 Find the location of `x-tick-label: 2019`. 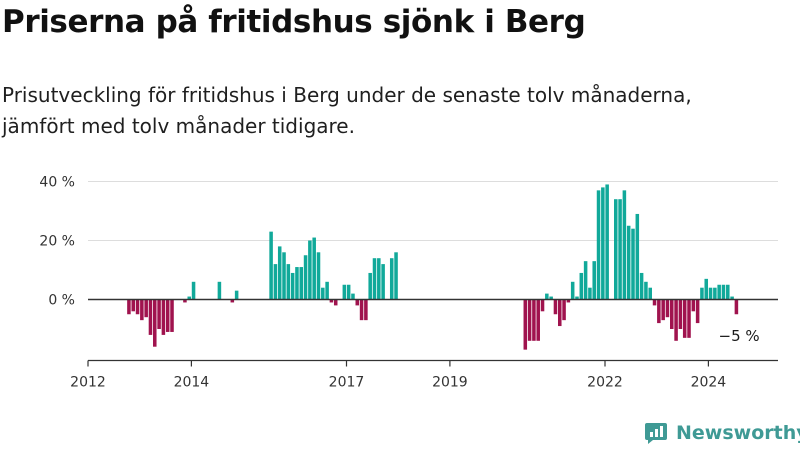

x-tick-label: 2019 is located at coordinates (450, 383).